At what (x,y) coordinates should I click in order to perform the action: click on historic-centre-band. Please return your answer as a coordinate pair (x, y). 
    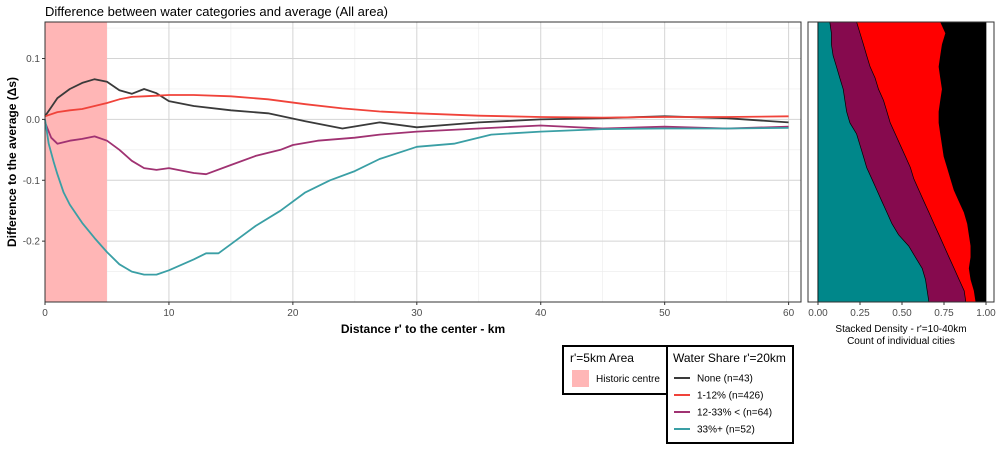
    Looking at the image, I should click on (76, 162).